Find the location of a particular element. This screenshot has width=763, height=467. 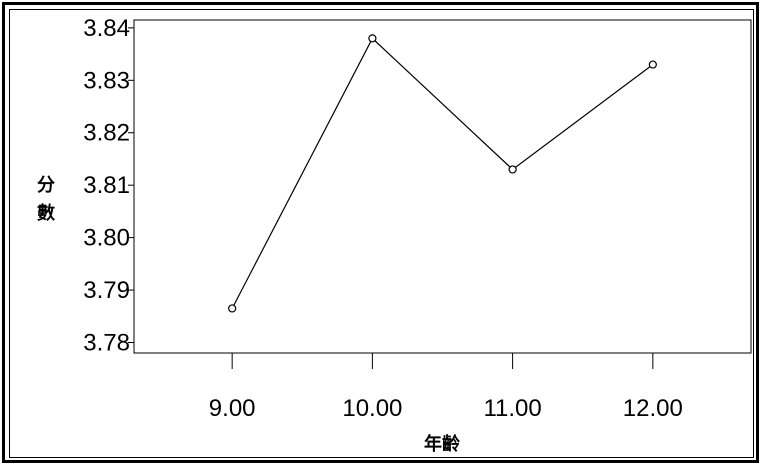

x-tick-label: 10.00 is located at coordinates (372, 408).